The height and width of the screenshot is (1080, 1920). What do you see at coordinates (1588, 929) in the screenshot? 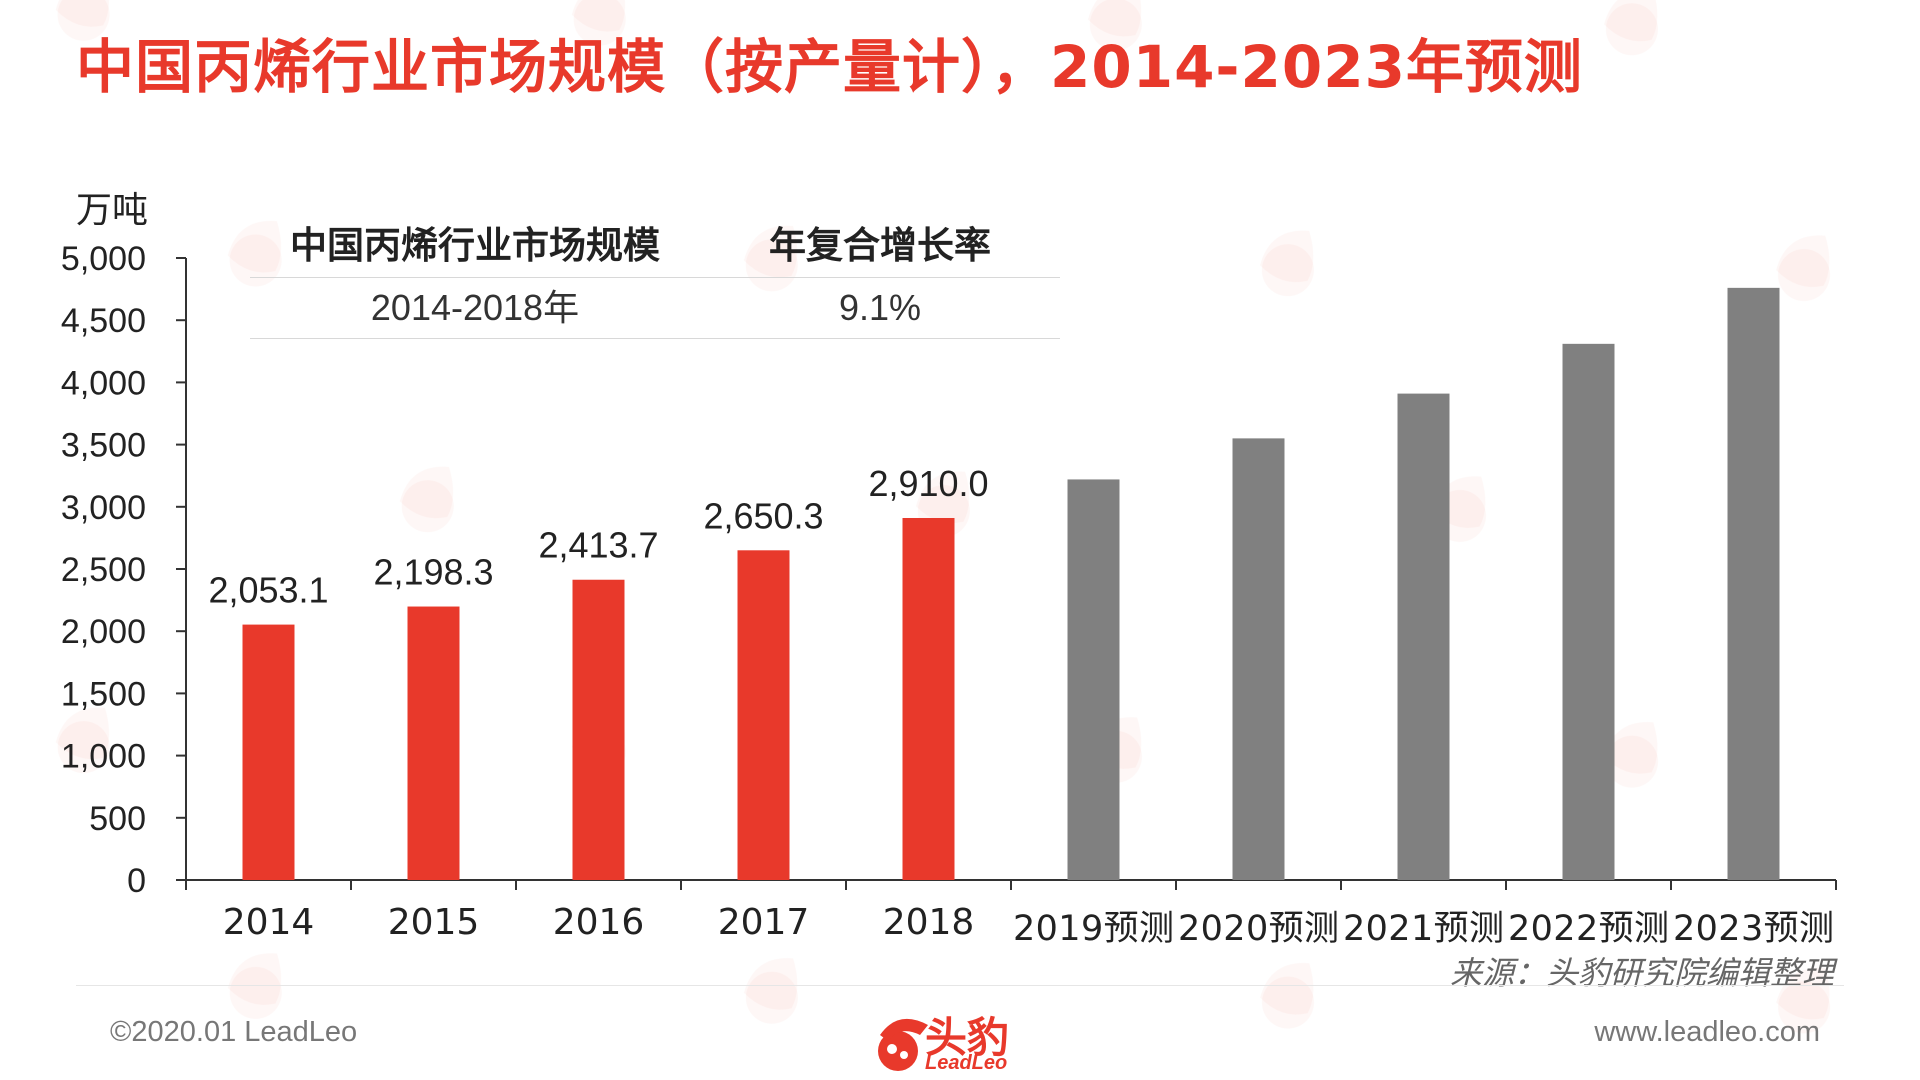
I see `x-tick-label: 2022预测` at bounding box center [1588, 929].